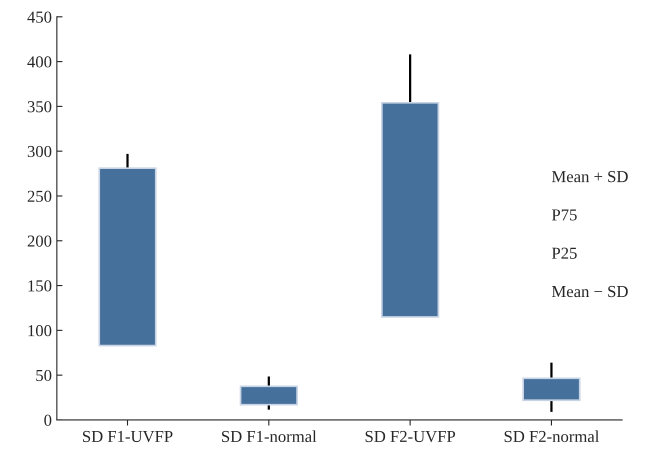  I want to click on y-tick-label: 450, so click(39, 17).